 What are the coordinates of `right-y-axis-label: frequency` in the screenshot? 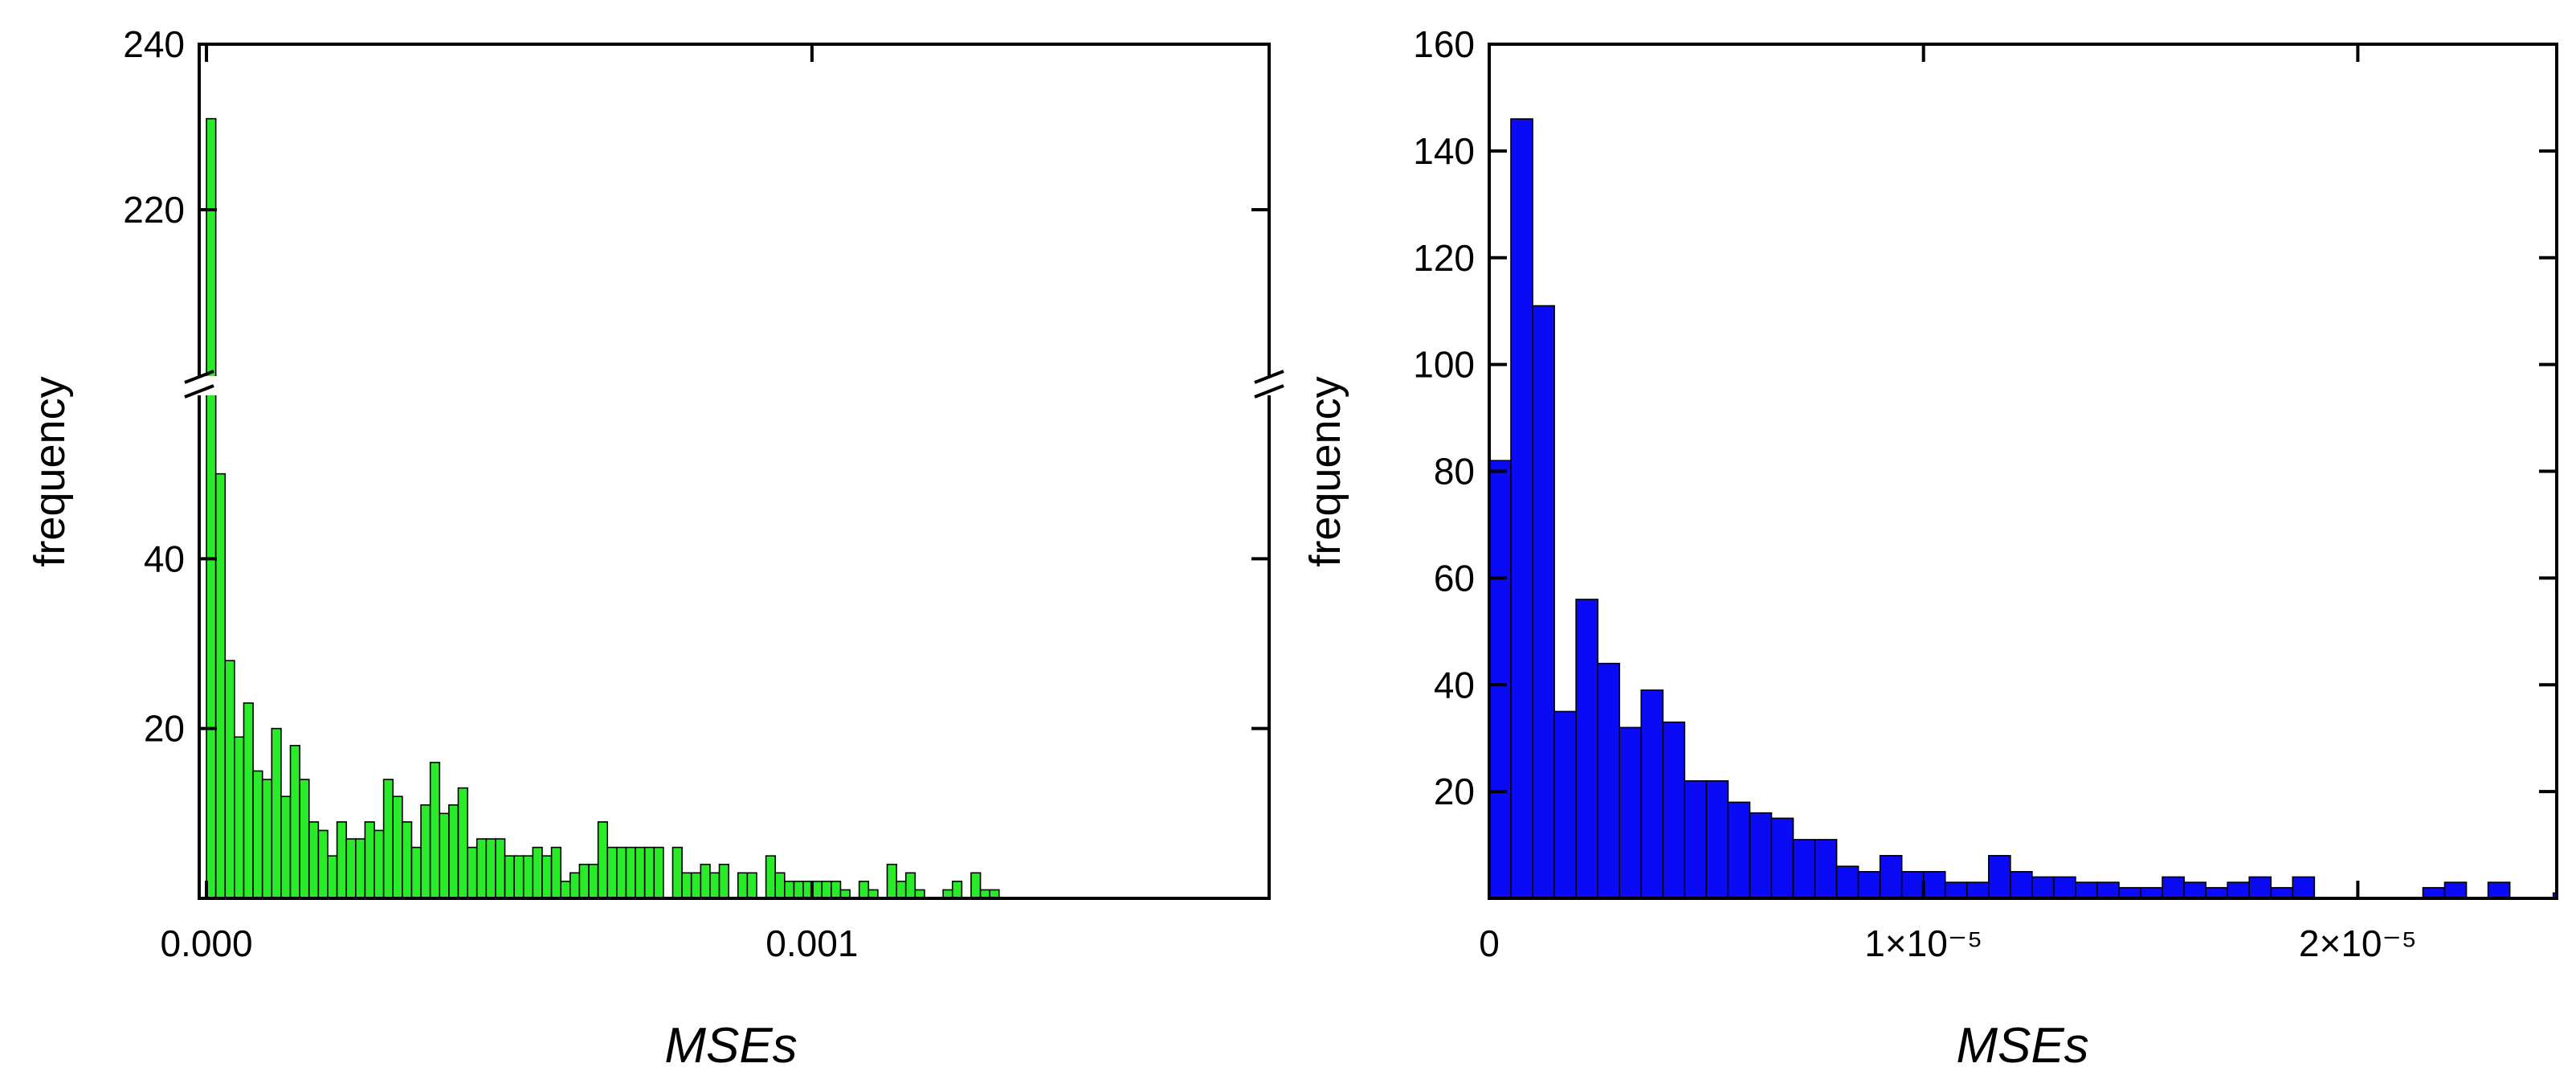 It's located at (1325, 471).